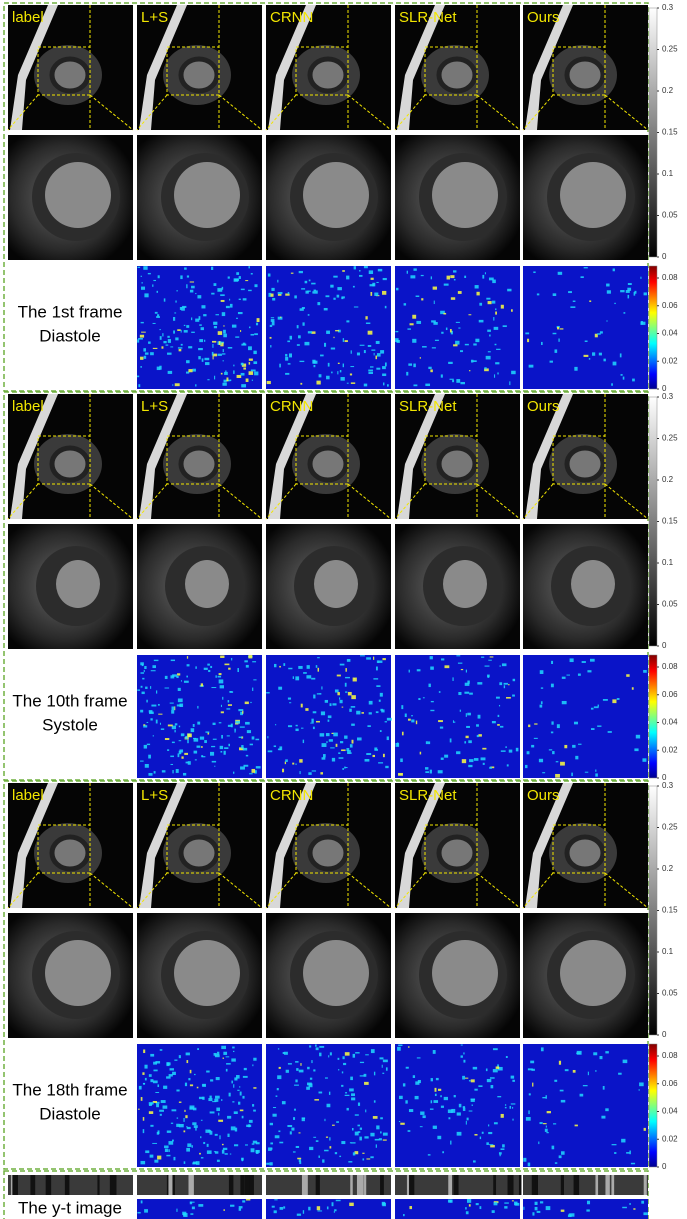  Describe the element at coordinates (70, 1207) in the screenshot. I see `yt-caption: The y-t image` at that location.